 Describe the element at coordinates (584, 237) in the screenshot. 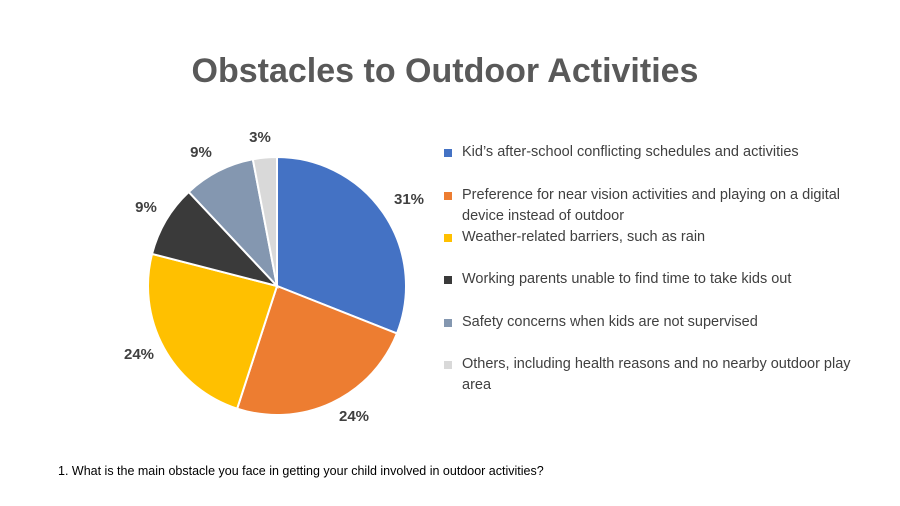

I see `legend-label-3: Weather-related barriers, such as rain` at that location.